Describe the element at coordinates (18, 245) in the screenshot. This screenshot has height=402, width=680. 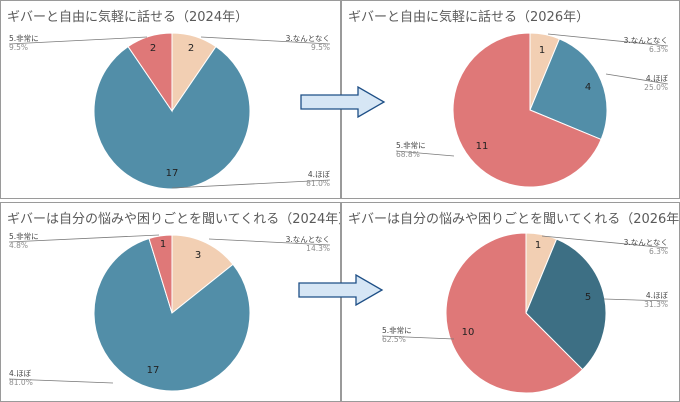
I see `slice-percent-label: 4.8%` at that location.